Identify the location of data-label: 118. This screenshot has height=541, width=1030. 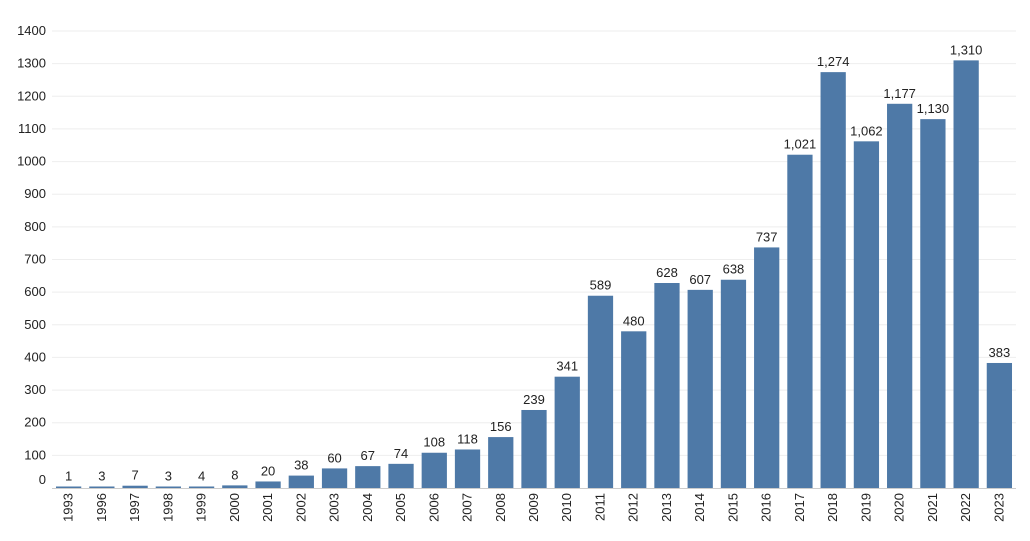
(467, 438).